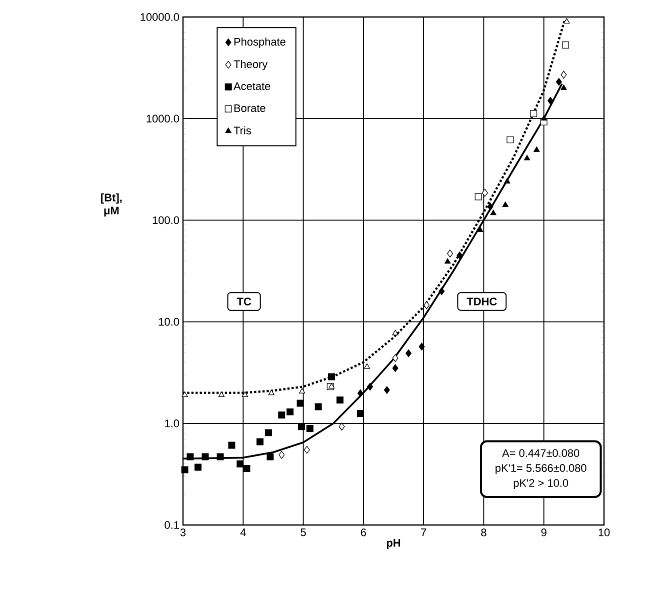  I want to click on x-tick-label: 4, so click(243, 532).